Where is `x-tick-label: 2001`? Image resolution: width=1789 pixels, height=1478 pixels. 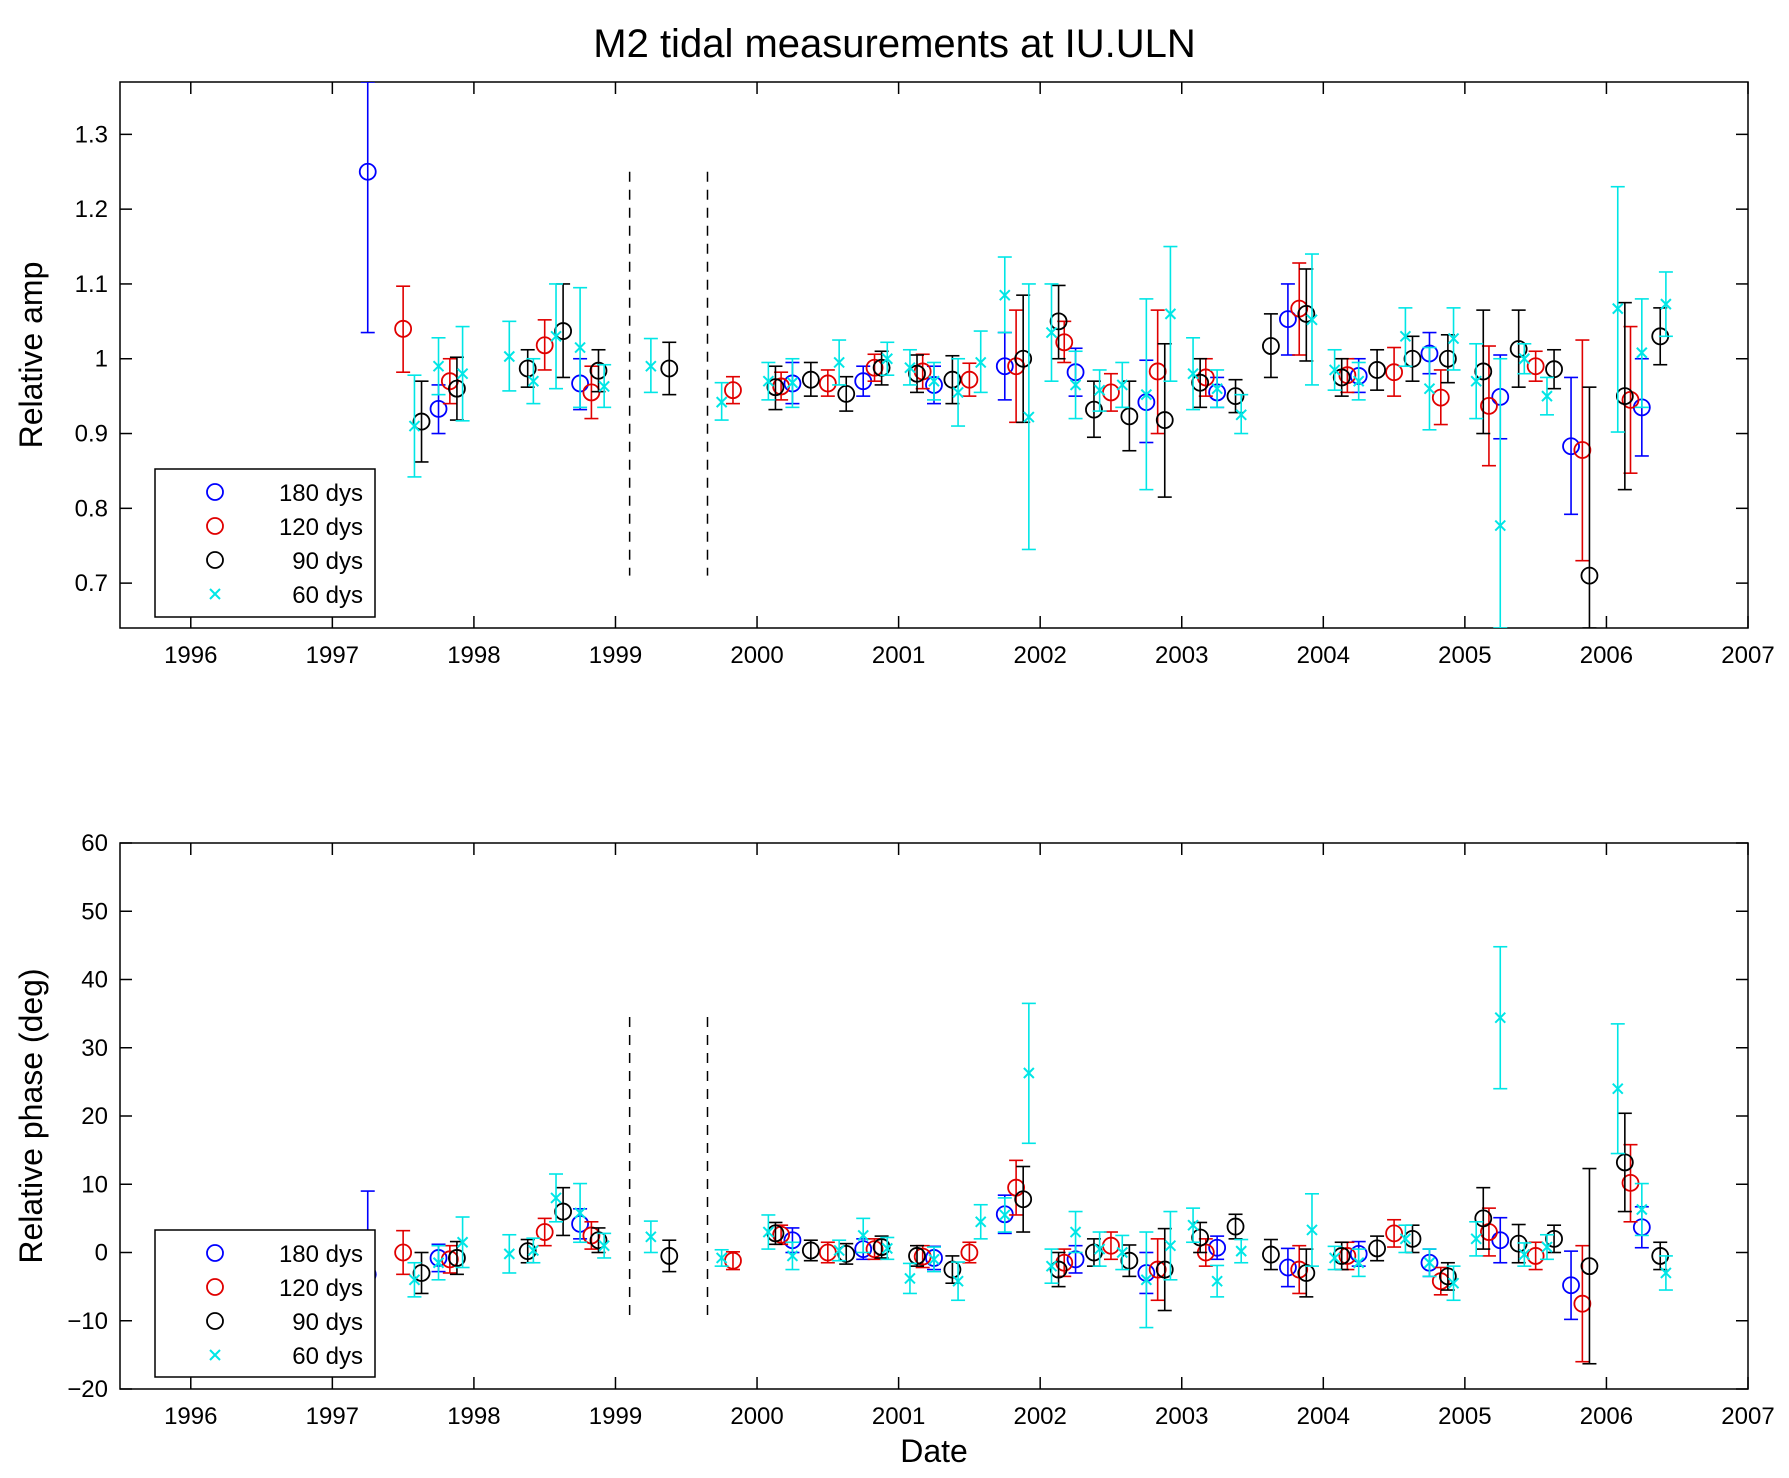
x-tick-label: 2001 is located at coordinates (898, 1416).